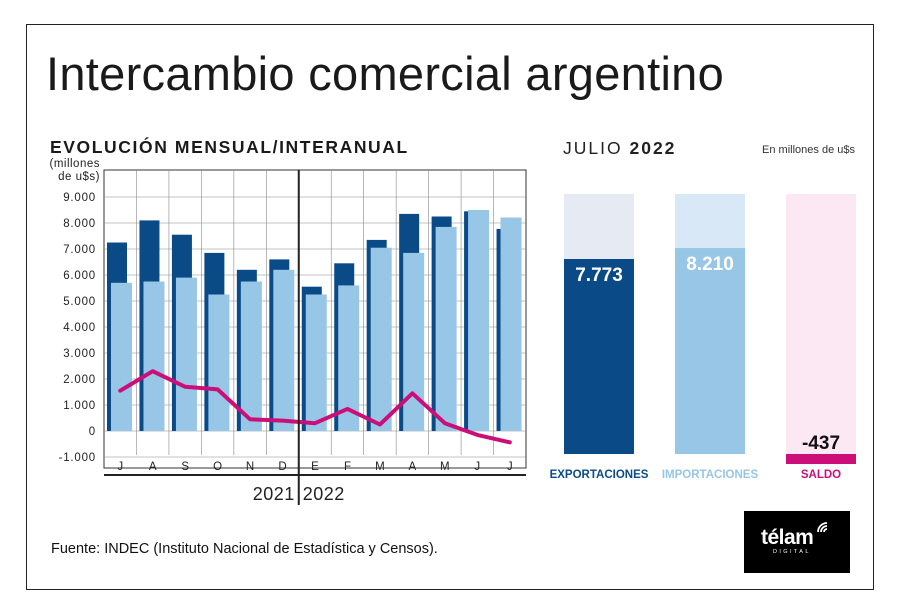  What do you see at coordinates (79, 354) in the screenshot?
I see `y-tick-label: 3.000` at bounding box center [79, 354].